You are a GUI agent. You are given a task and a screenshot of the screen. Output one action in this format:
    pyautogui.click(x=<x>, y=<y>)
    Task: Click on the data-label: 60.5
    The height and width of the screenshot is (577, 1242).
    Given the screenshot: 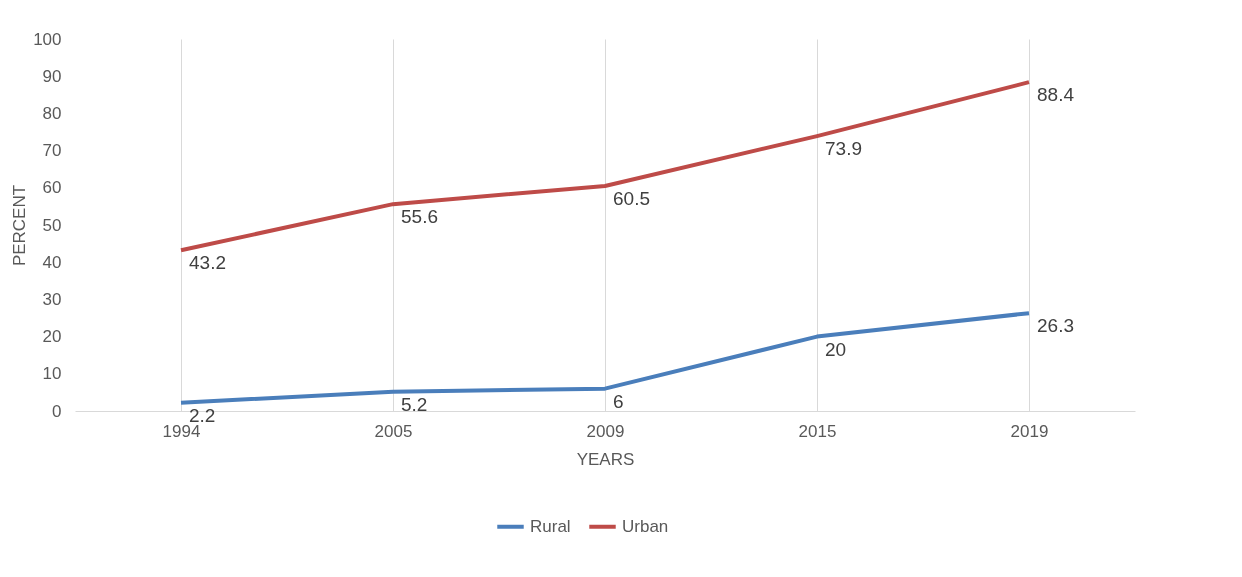 What is the action you would take?
    pyautogui.click(x=631, y=198)
    